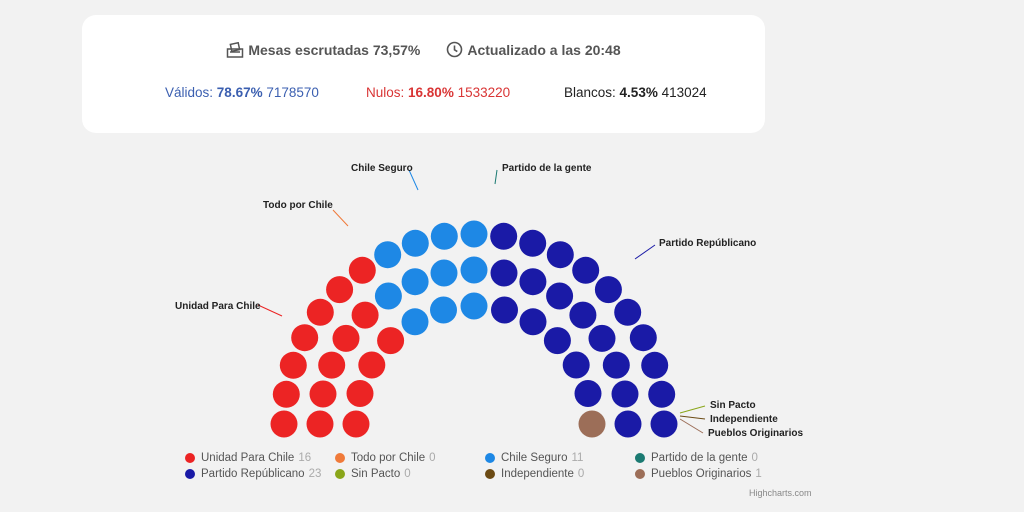  I want to click on legend-item-pueblos-originarios: Pueblos Originarios 1, so click(698, 474).